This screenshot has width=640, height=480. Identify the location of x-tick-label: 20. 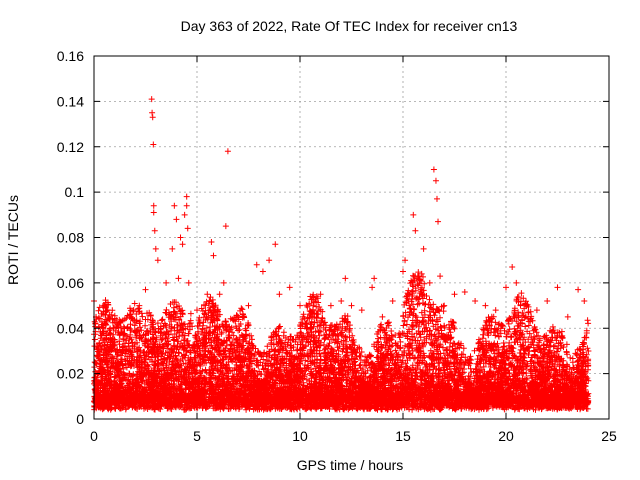
(506, 436).